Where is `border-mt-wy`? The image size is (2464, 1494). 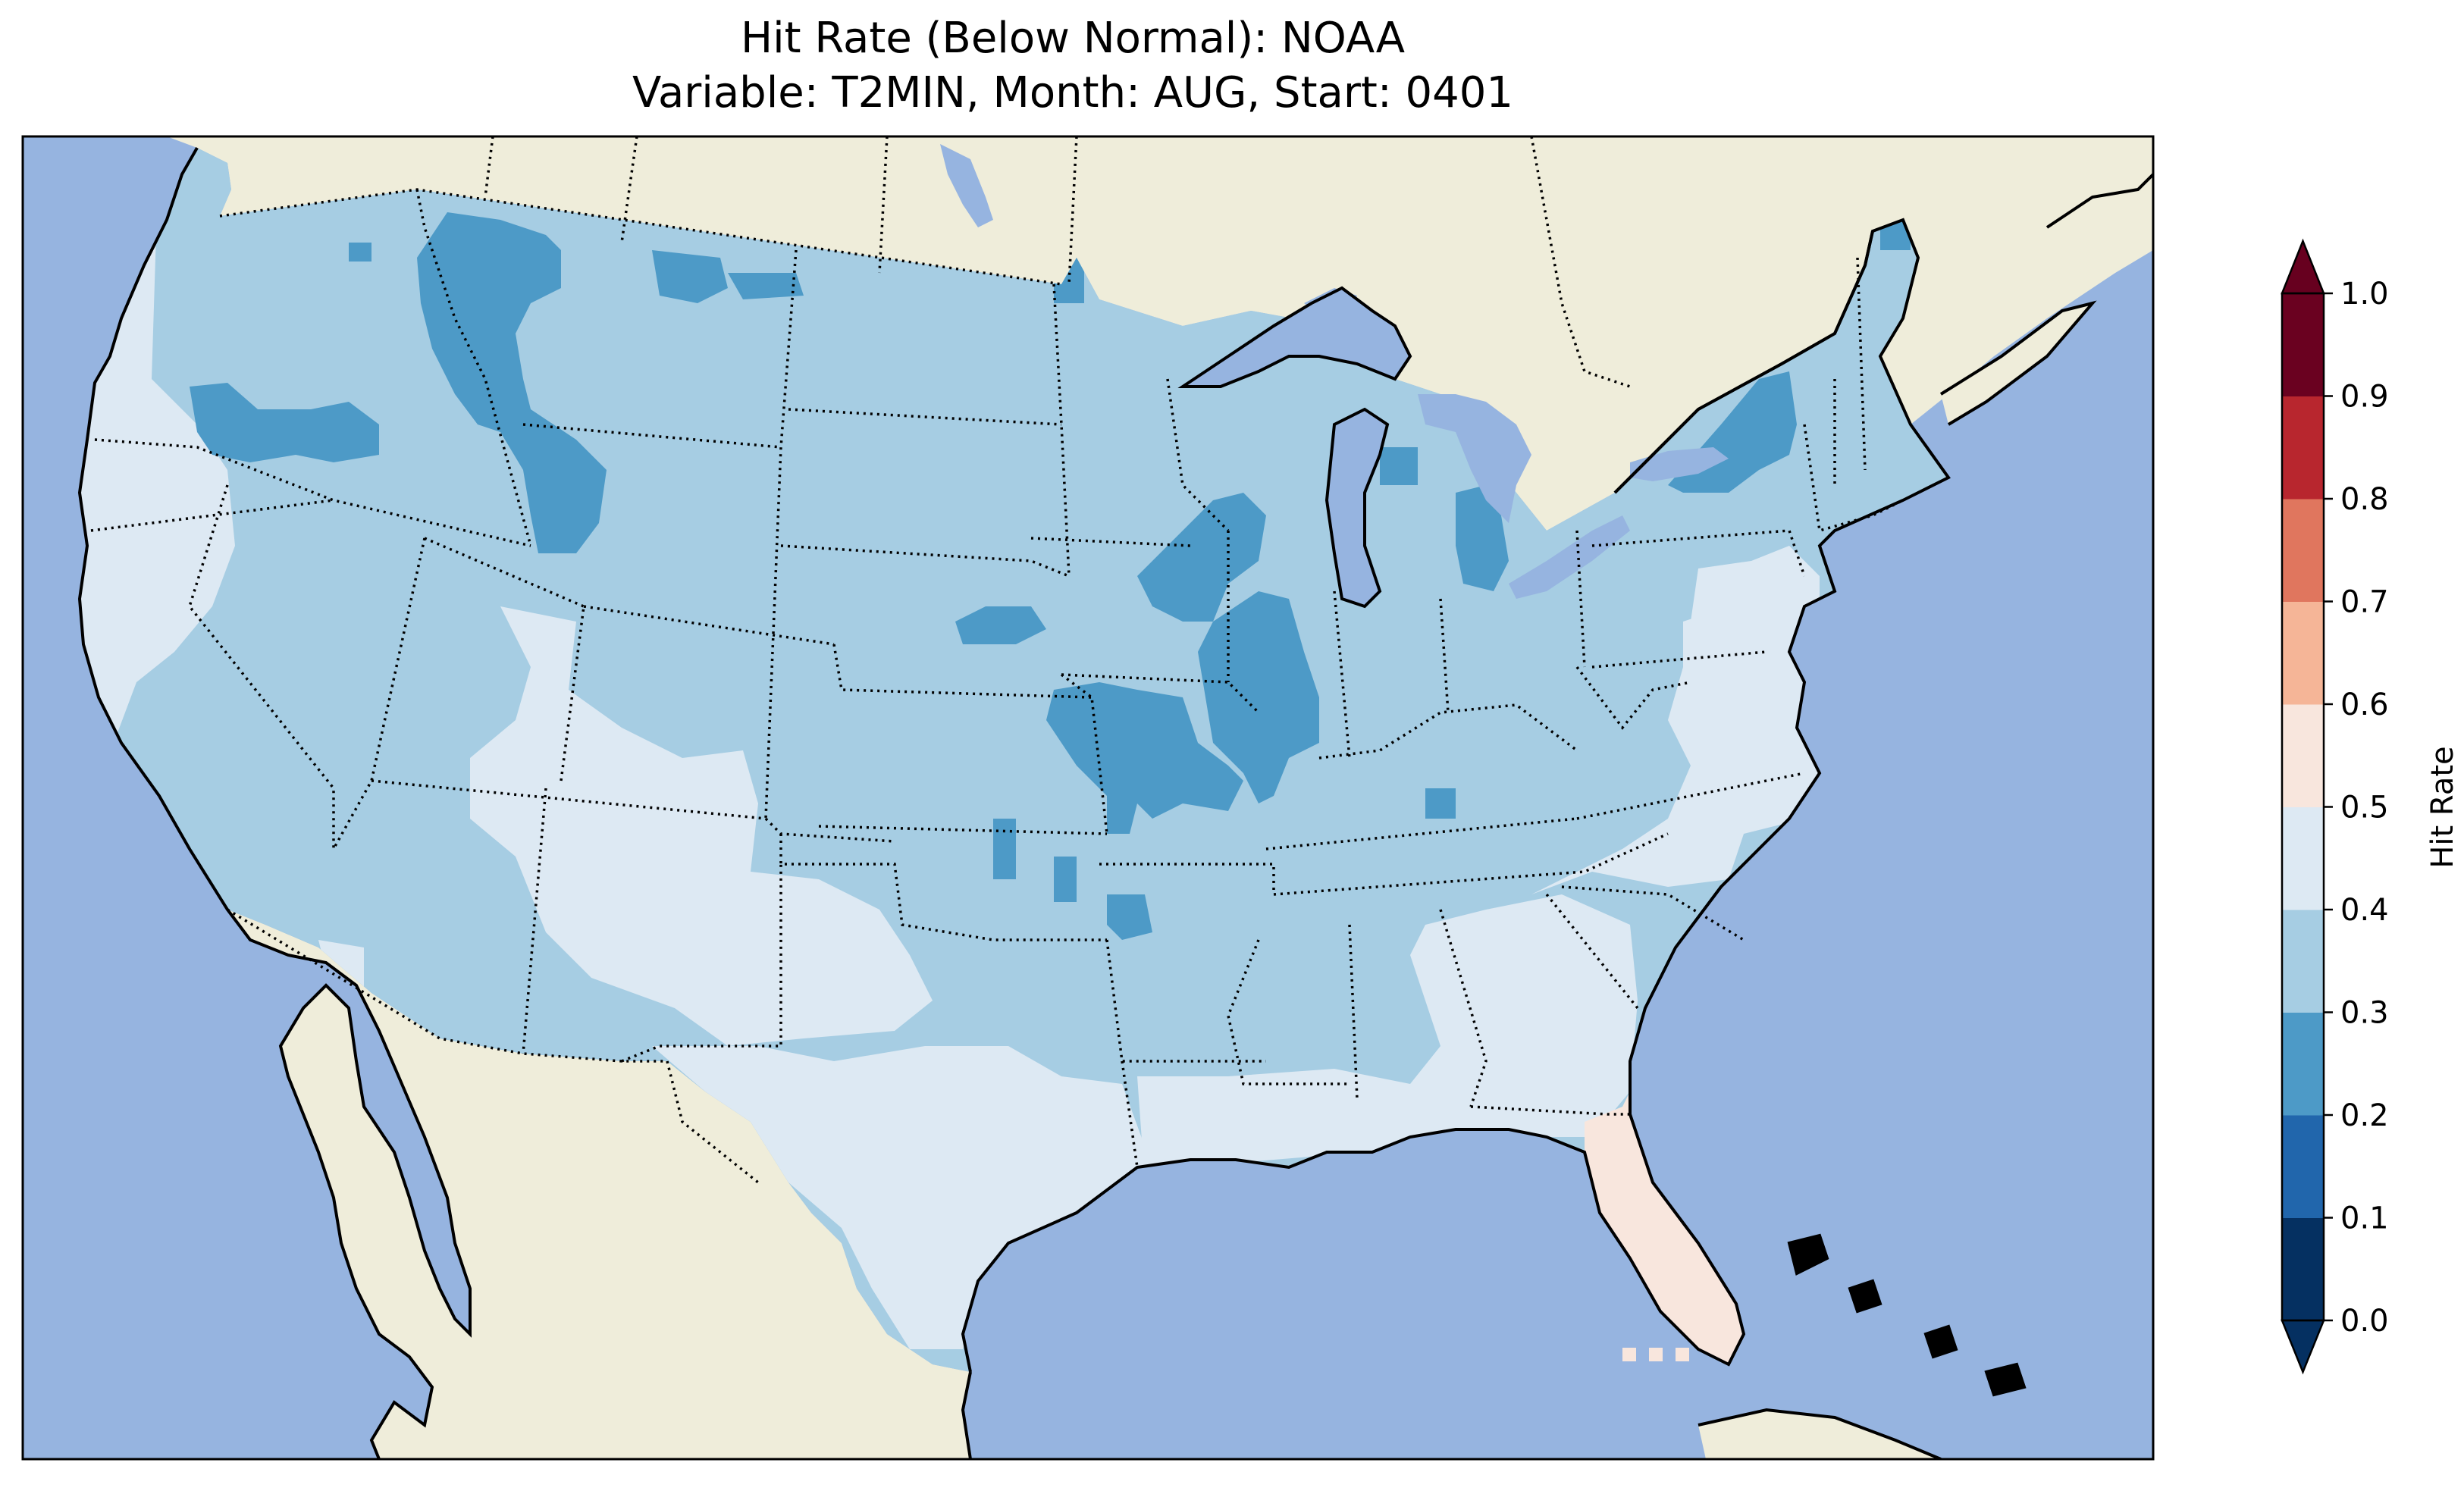 border-mt-wy is located at coordinates (652, 436).